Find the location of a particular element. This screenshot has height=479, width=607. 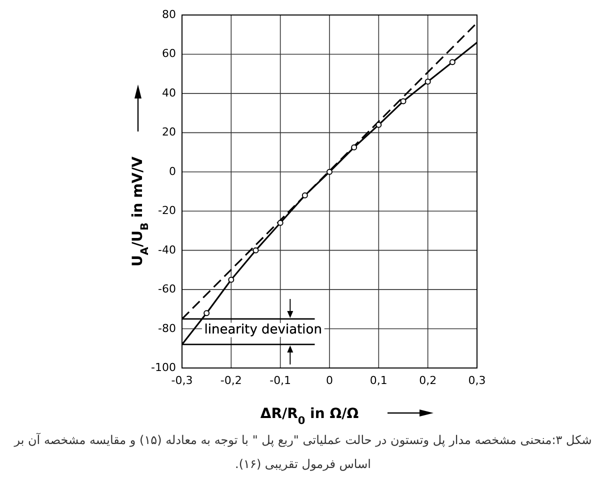

y-tick-label: -40 is located at coordinates (167, 249).